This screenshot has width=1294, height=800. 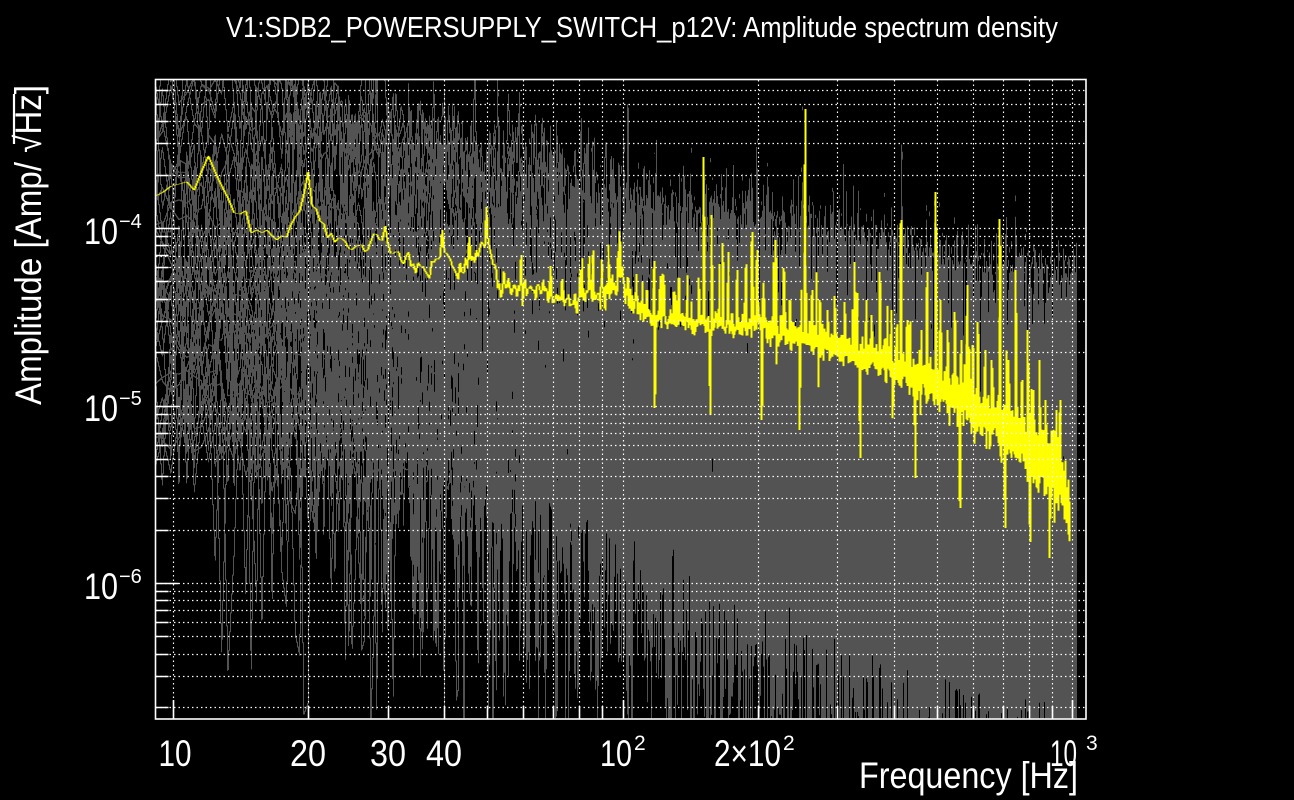 What do you see at coordinates (308, 753) in the screenshot?
I see `svg-text: 20` at bounding box center [308, 753].